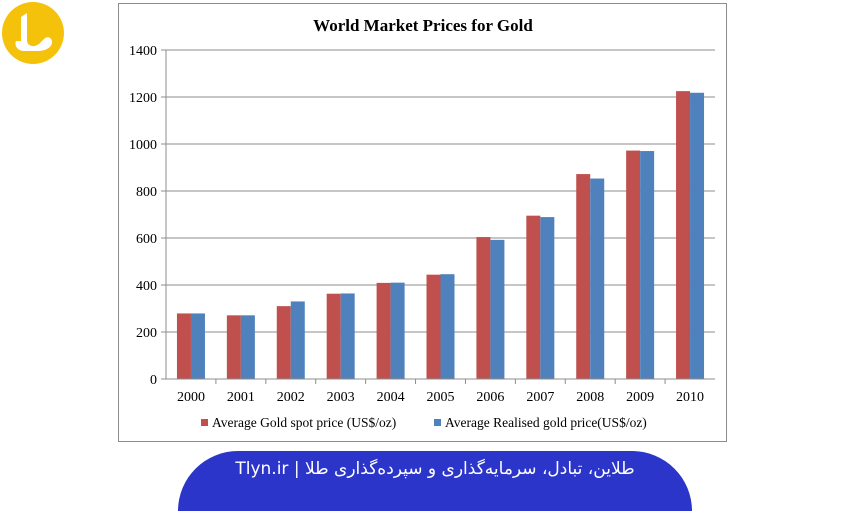 Image resolution: width=850 pixels, height=511 pixels. I want to click on bar-realised-2006, so click(497, 309).